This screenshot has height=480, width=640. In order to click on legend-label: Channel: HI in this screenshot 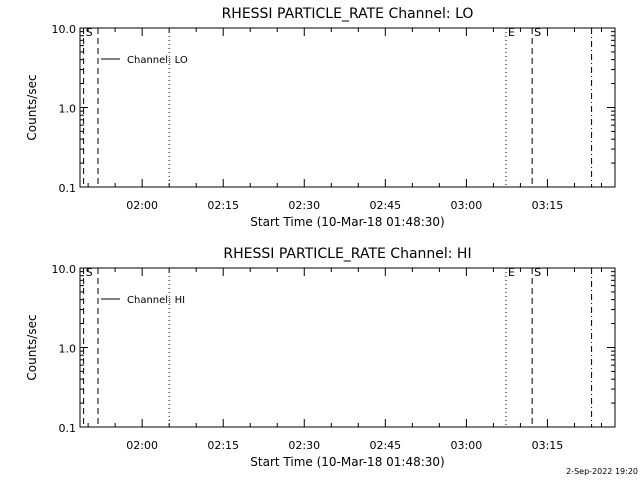, I will do `click(156, 300)`.